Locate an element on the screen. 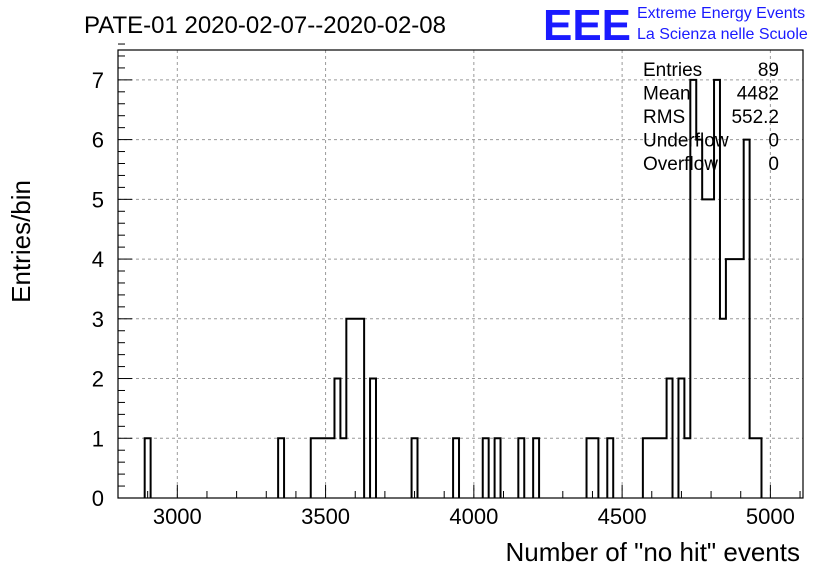 This screenshot has height=572, width=836. y-tick-label: 6 is located at coordinates (98, 140).